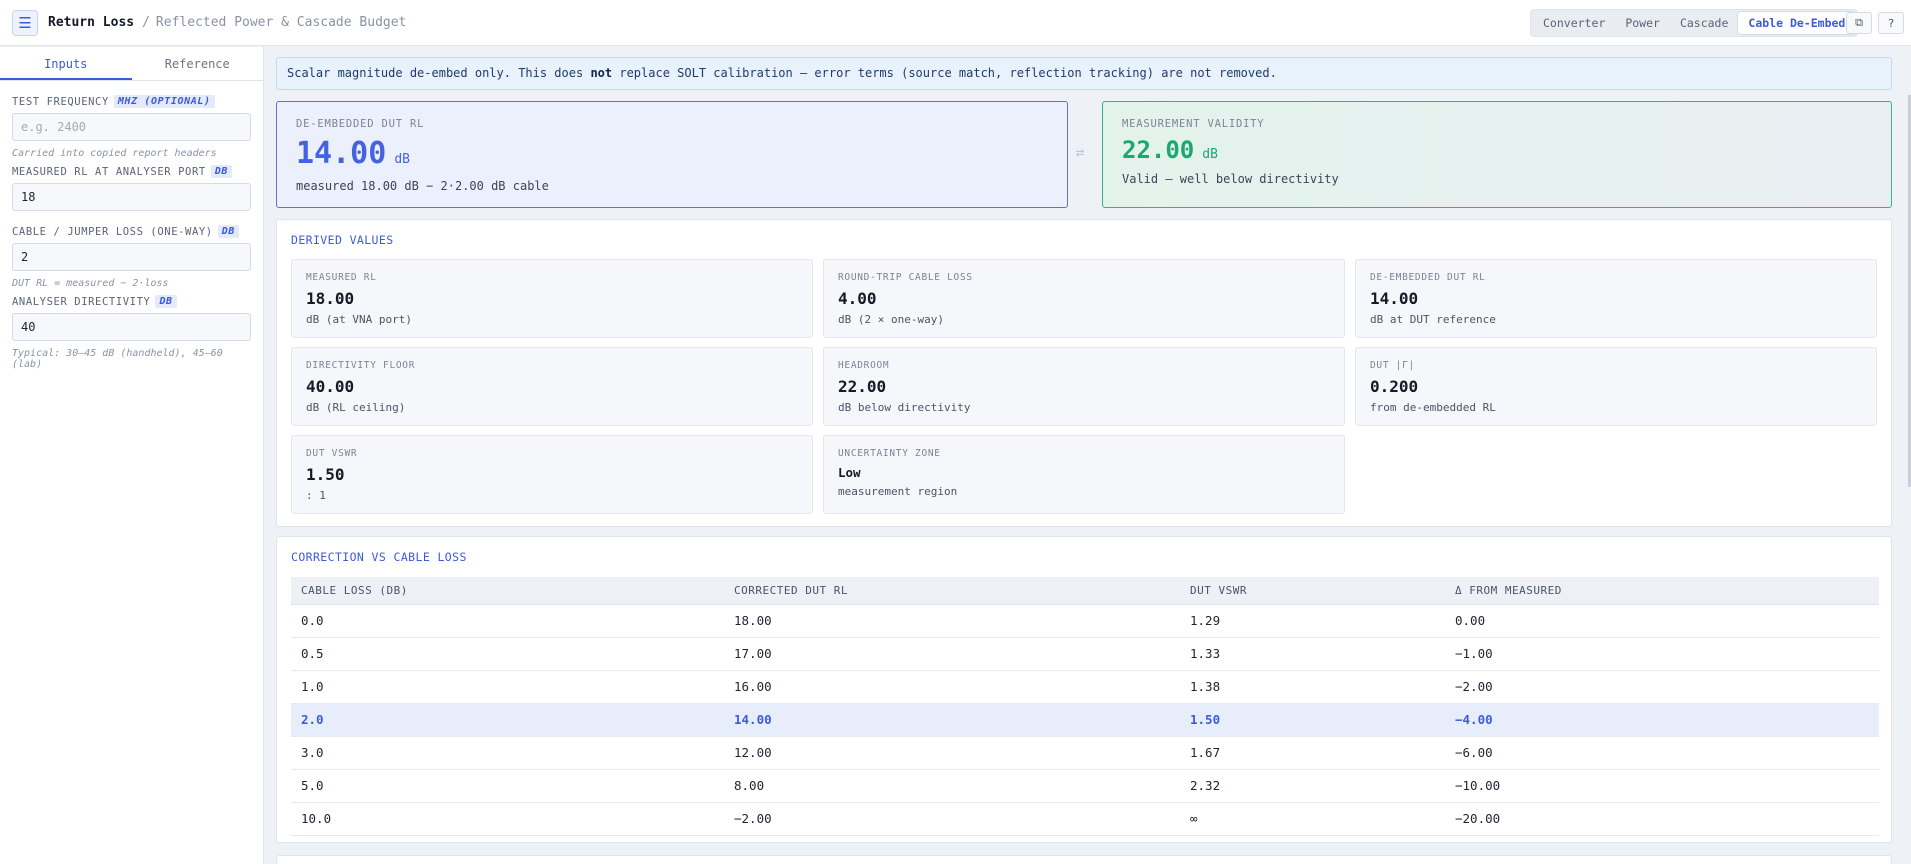  I want to click on cable-loss-input, so click(131, 257).